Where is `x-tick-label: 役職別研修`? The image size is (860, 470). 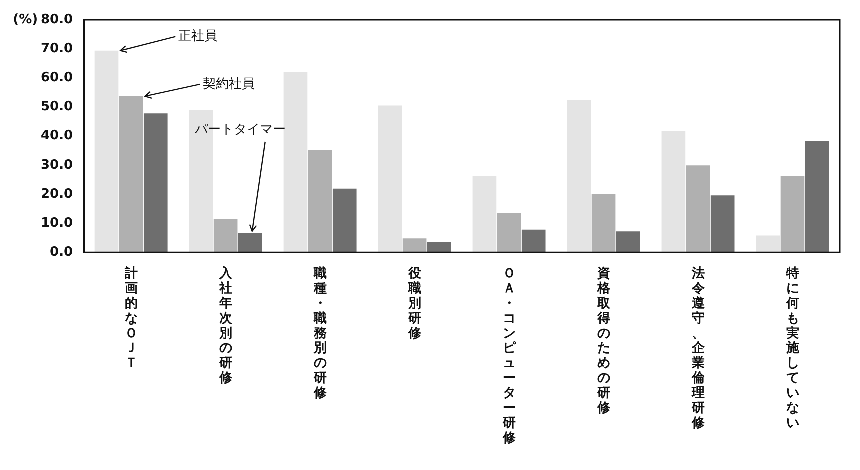 x-tick-label: 役職別研修 is located at coordinates (414, 304).